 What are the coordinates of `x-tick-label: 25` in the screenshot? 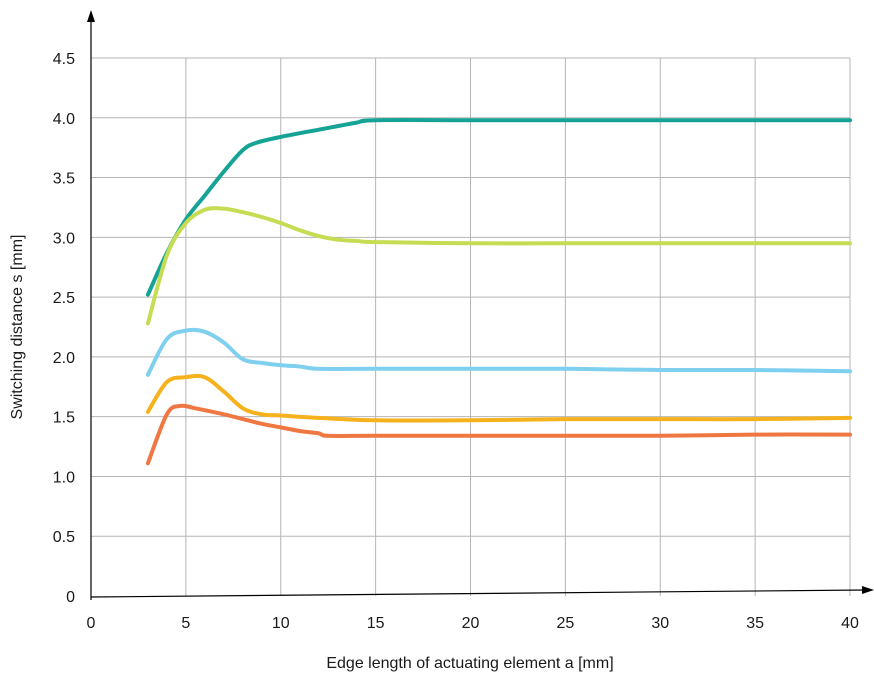 It's located at (565, 623).